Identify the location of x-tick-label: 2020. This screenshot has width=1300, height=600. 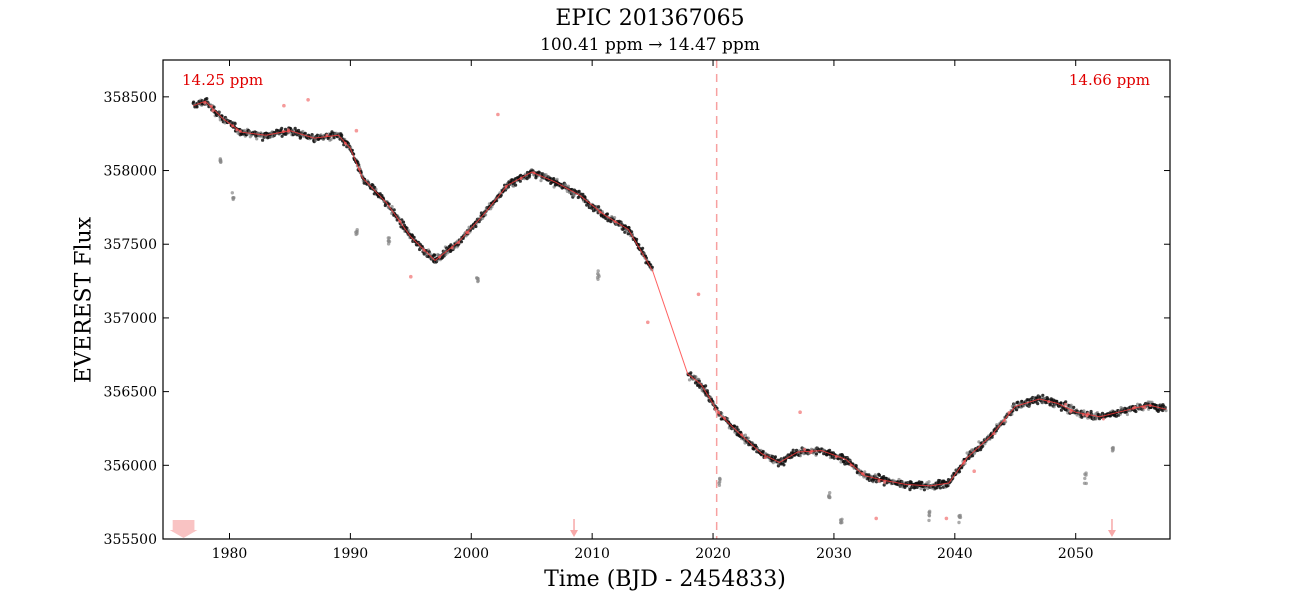
(713, 554).